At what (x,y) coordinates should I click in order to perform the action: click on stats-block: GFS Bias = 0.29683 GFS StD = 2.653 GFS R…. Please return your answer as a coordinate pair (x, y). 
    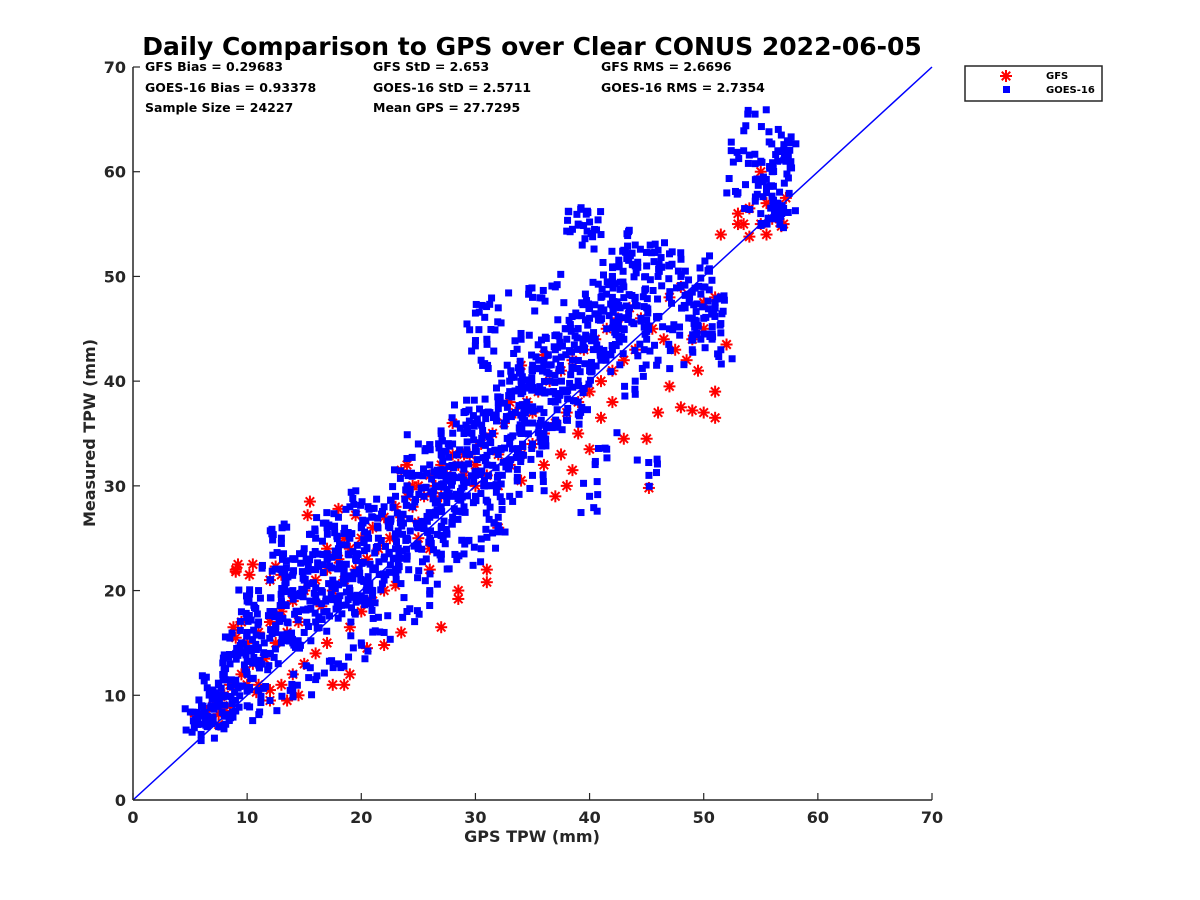
    Looking at the image, I should click on (455, 87).